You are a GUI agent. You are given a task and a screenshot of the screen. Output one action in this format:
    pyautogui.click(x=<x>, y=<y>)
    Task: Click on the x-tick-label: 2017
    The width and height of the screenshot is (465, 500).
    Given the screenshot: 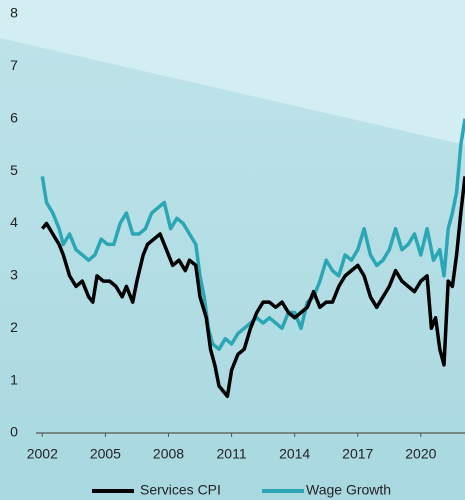 What is the action you would take?
    pyautogui.click(x=357, y=454)
    